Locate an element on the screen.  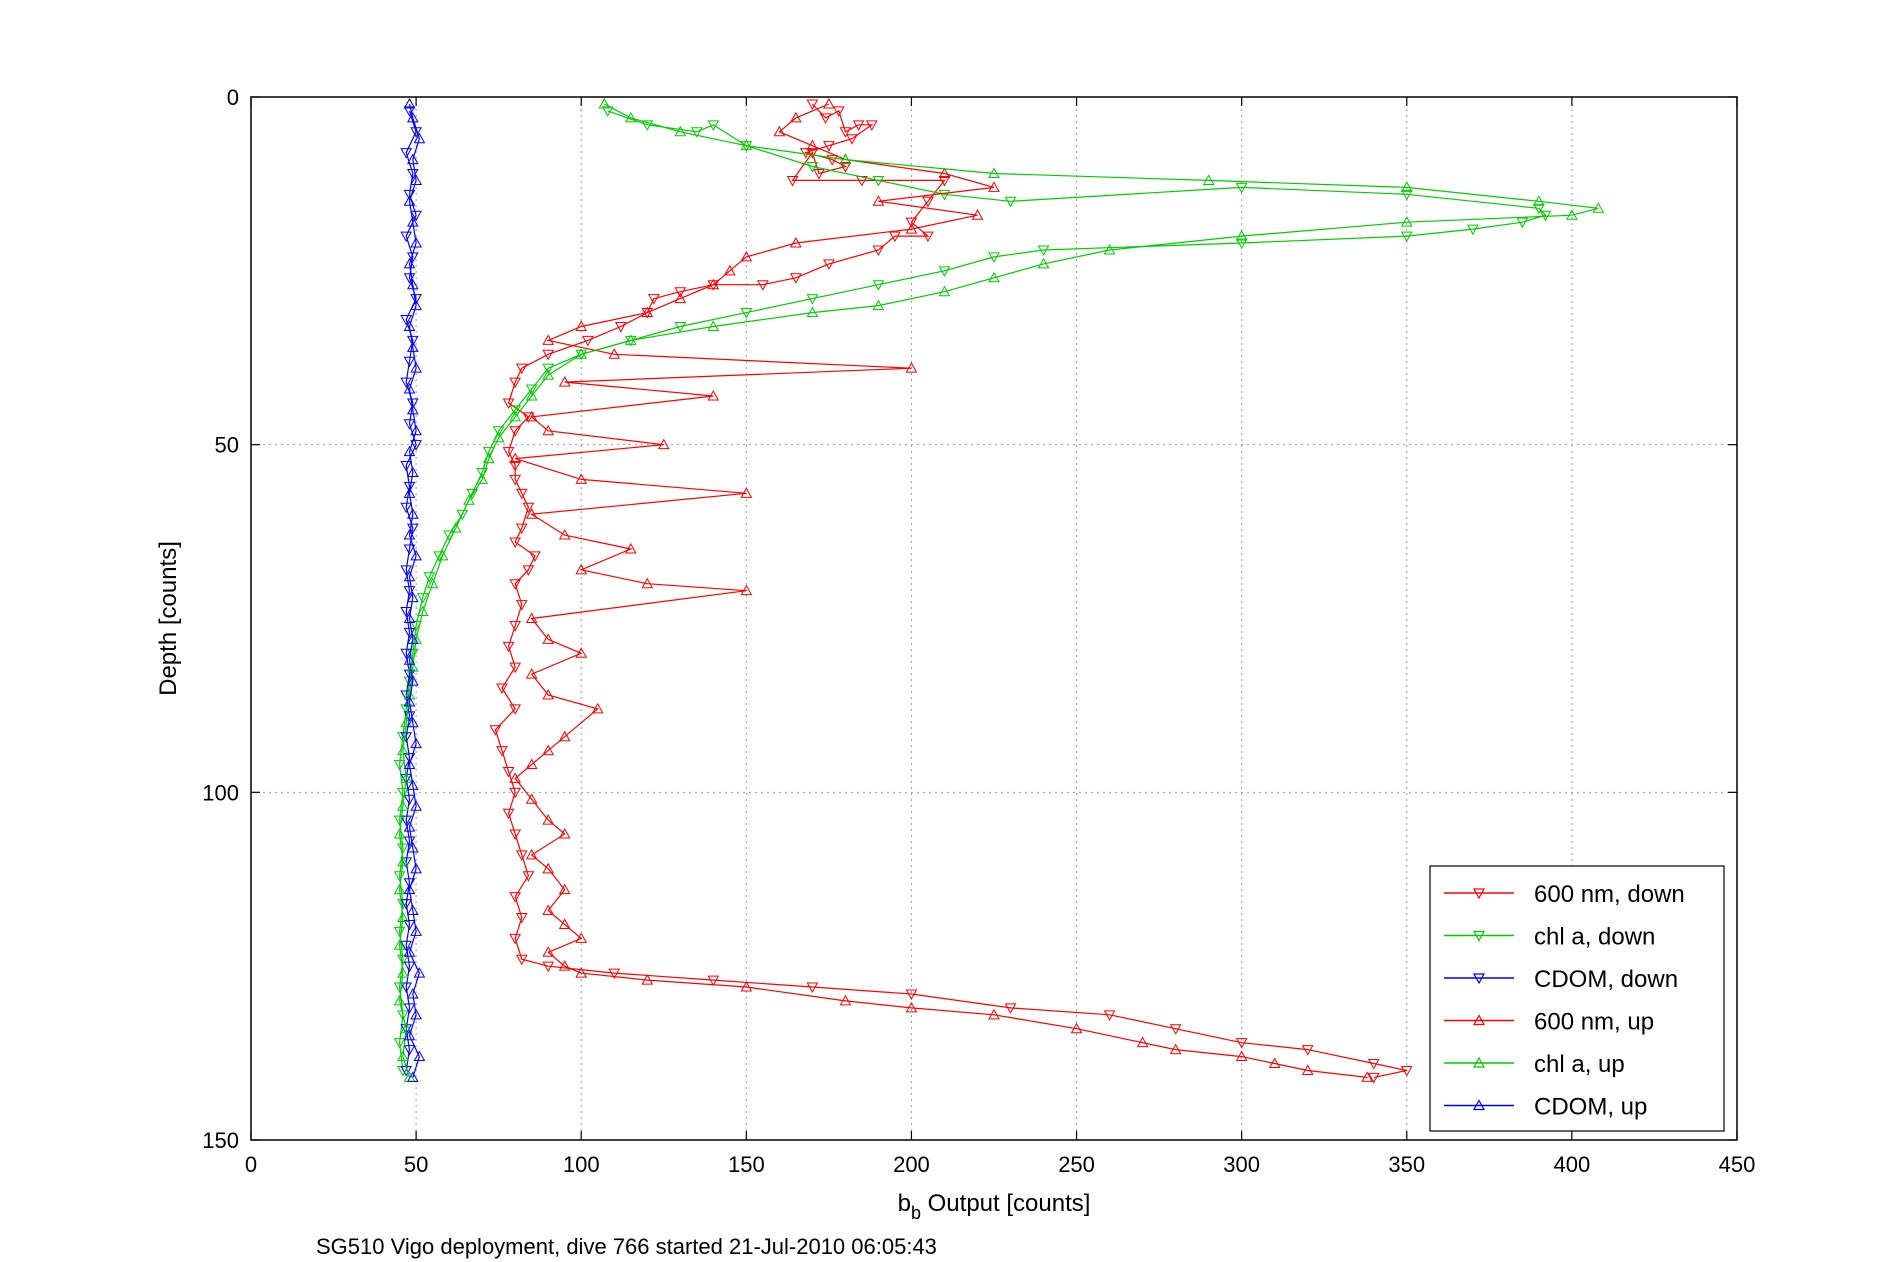
legend-label: chl a, up is located at coordinates (1579, 1064).